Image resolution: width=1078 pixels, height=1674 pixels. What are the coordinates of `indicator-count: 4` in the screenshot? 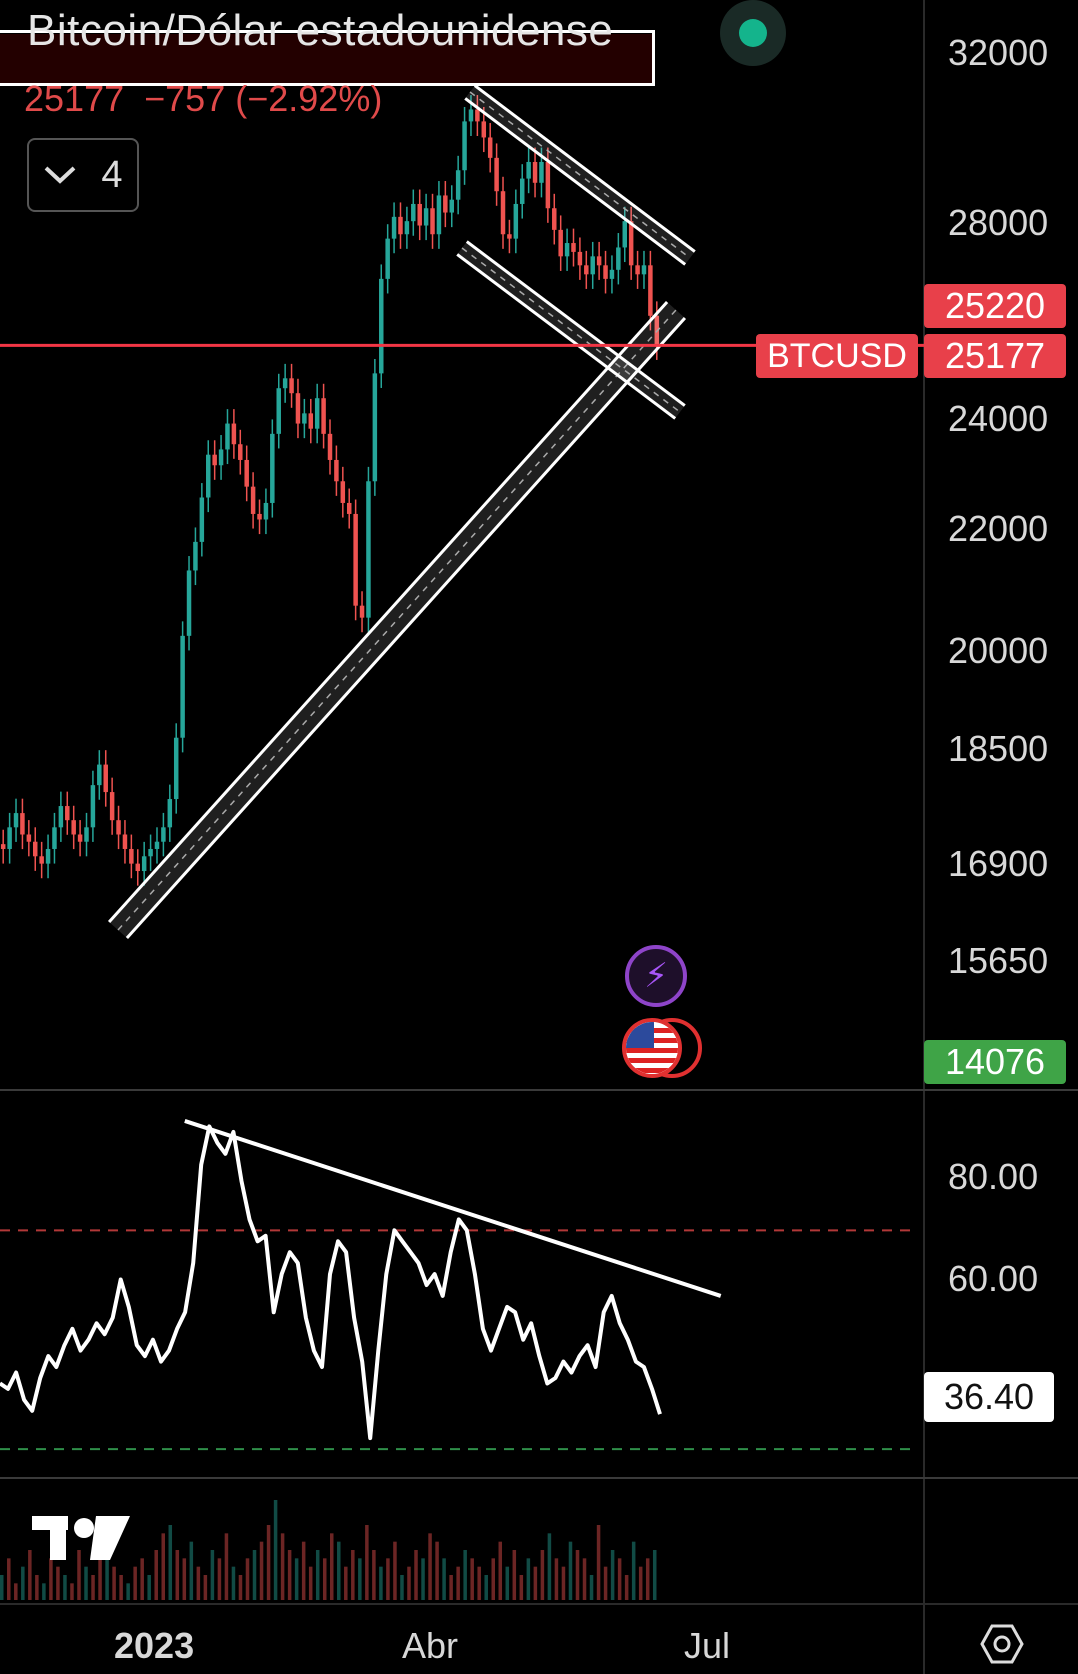 It's located at (112, 174).